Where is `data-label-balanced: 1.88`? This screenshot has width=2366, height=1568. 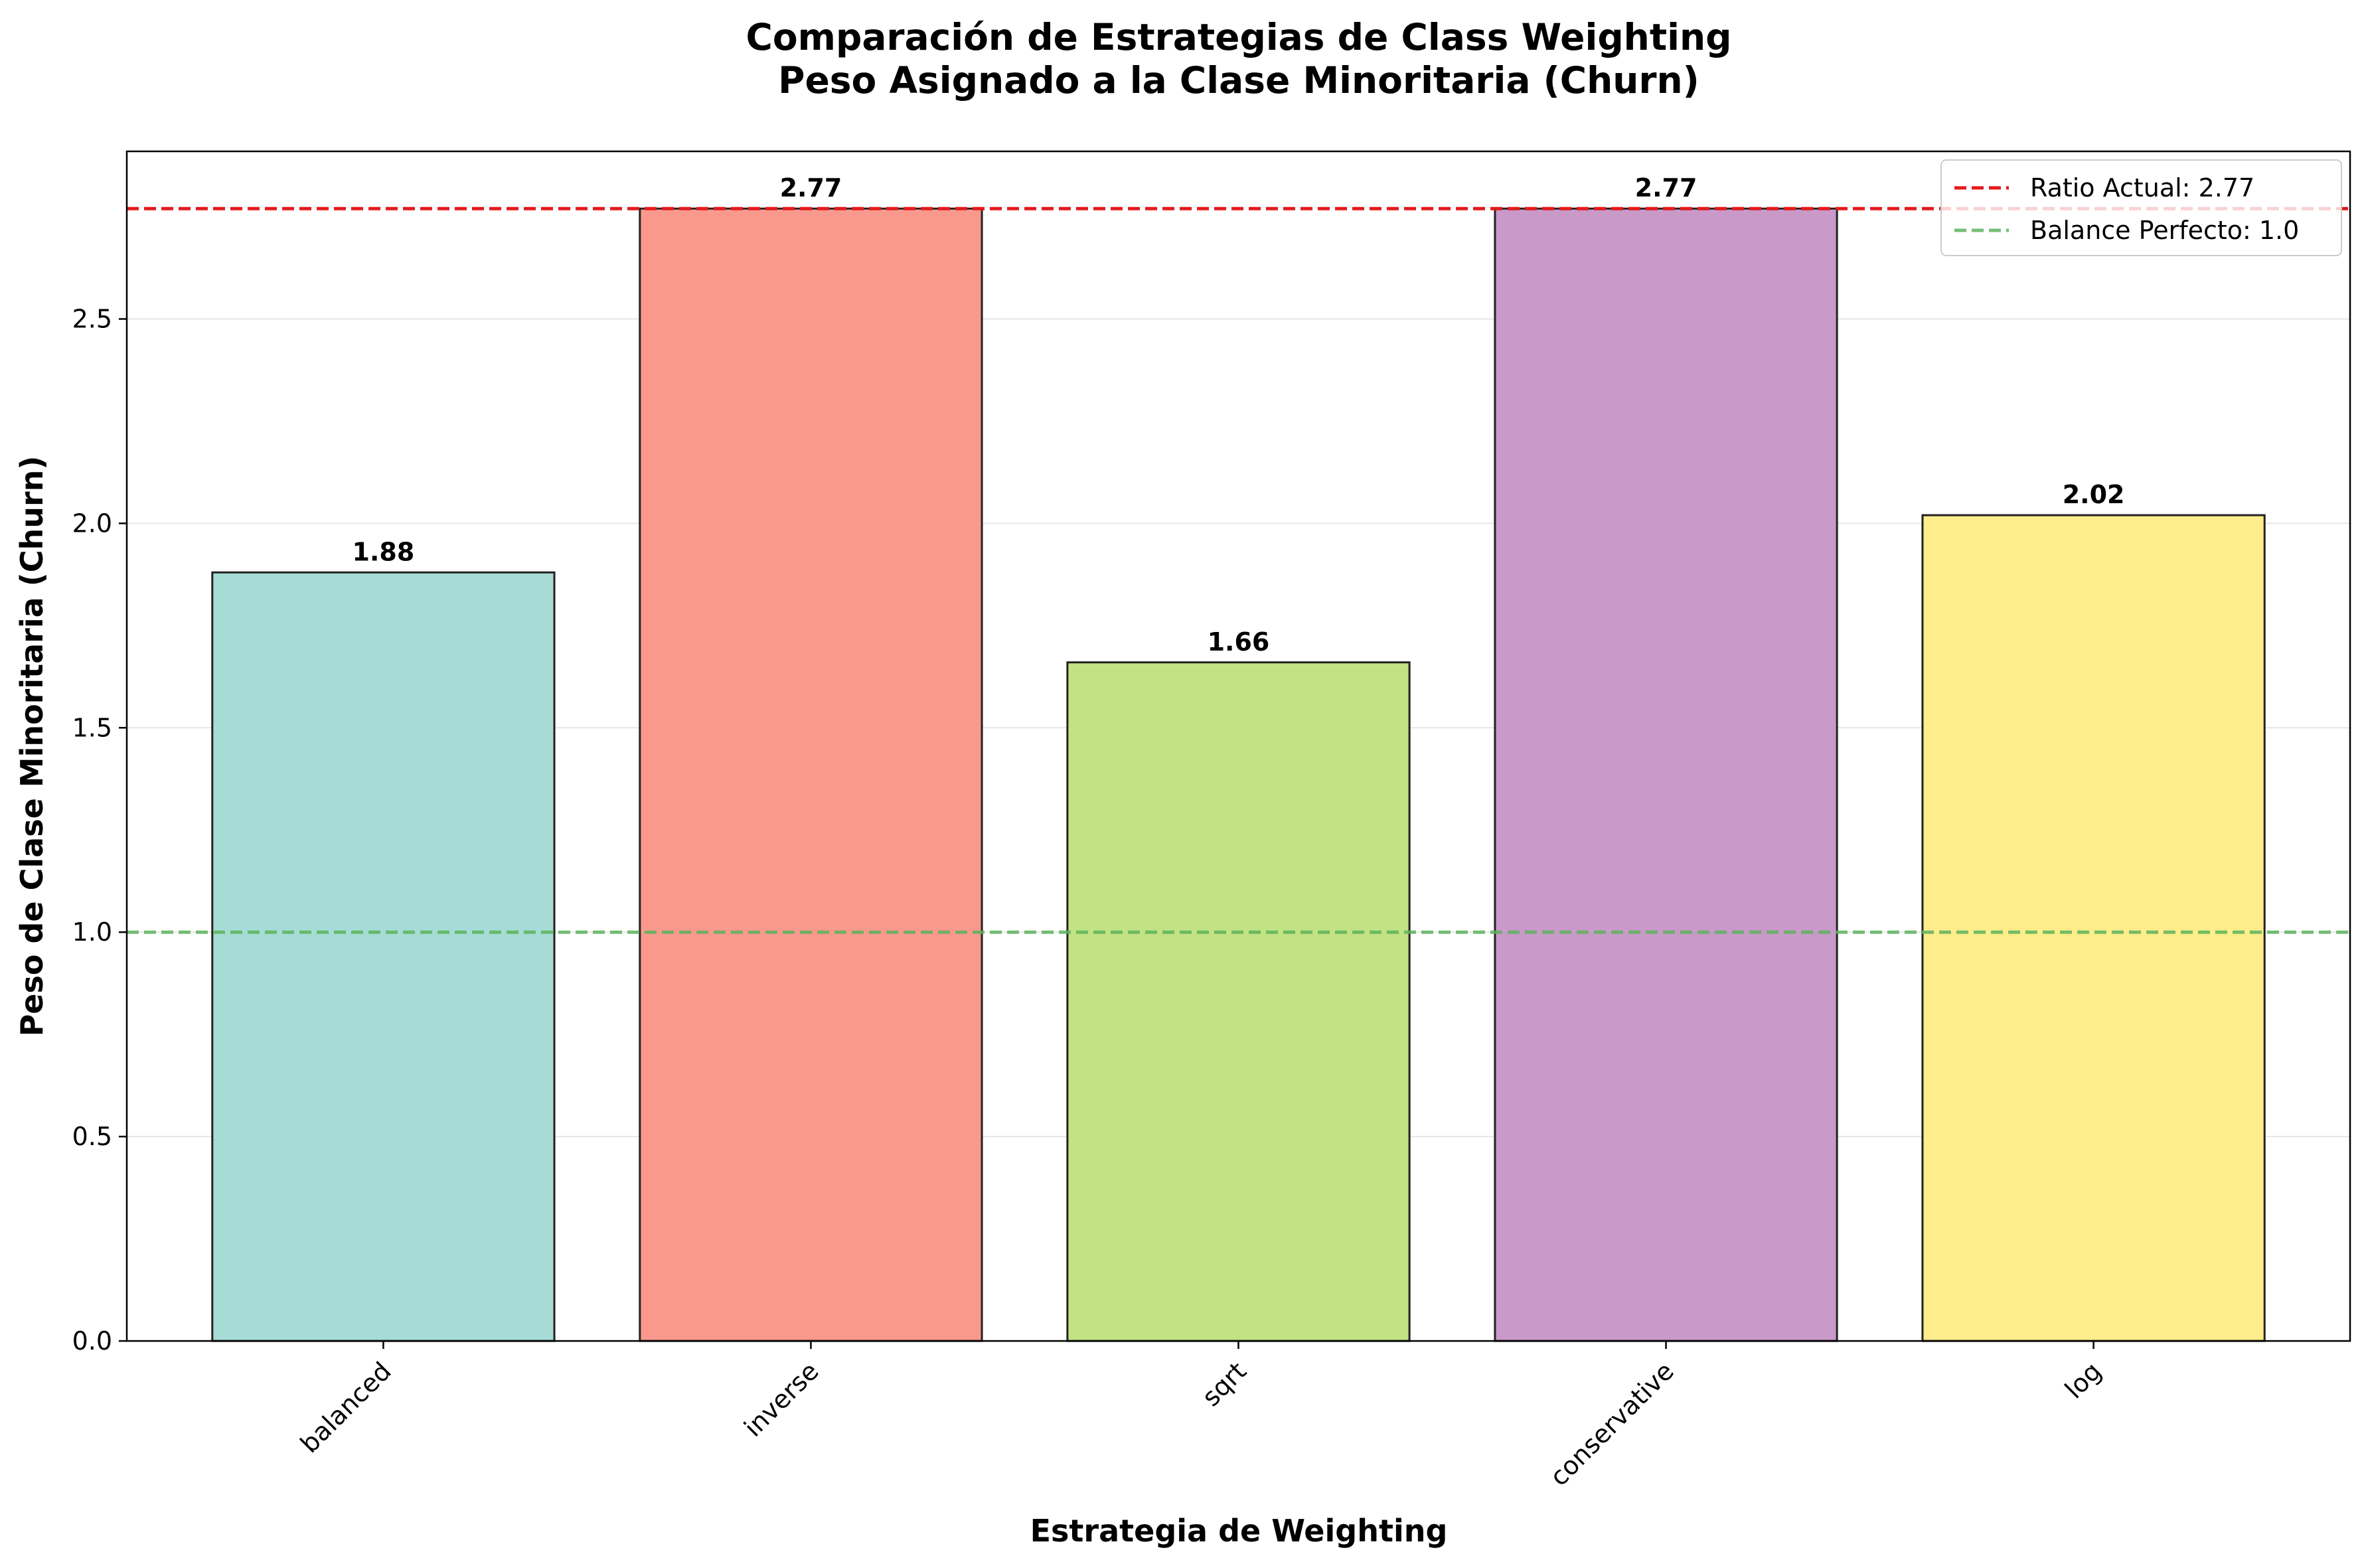
data-label-balanced: 1.88 is located at coordinates (384, 552).